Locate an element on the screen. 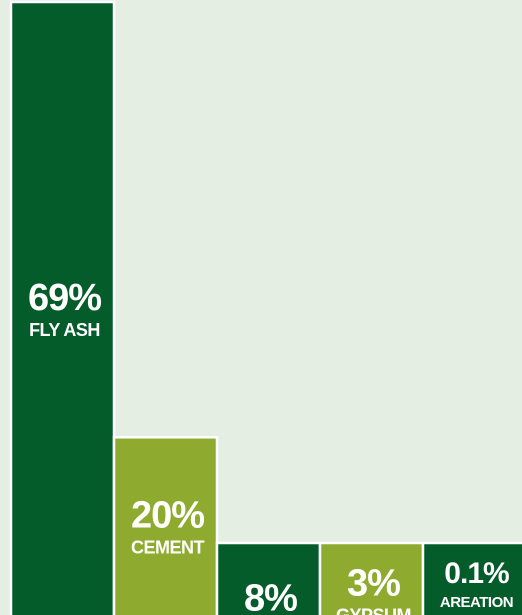 The image size is (522, 615). bar-value-label: 3% is located at coordinates (373, 583).